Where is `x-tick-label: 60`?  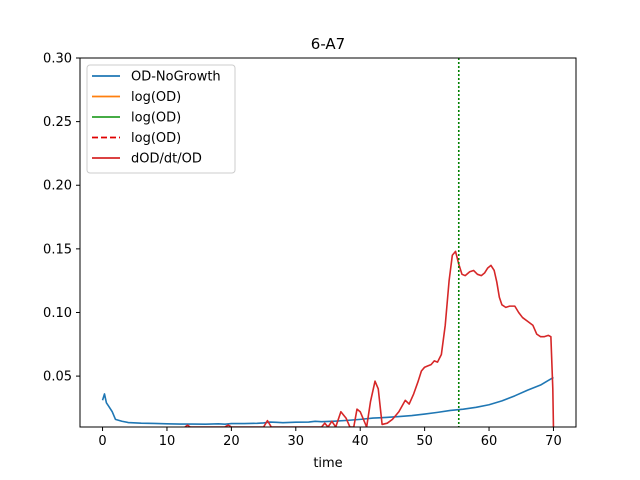
x-tick-label: 60 is located at coordinates (489, 441).